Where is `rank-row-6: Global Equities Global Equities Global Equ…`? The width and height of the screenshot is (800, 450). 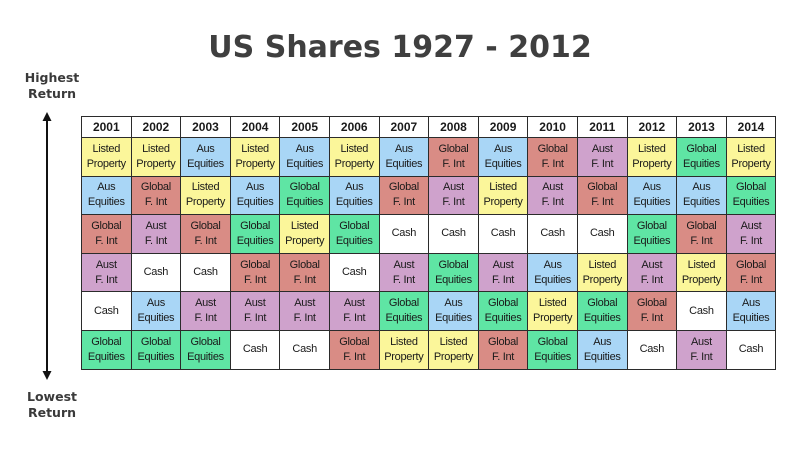
rank-row-6: Global Equities Global Equities Global Equ… is located at coordinates (429, 349).